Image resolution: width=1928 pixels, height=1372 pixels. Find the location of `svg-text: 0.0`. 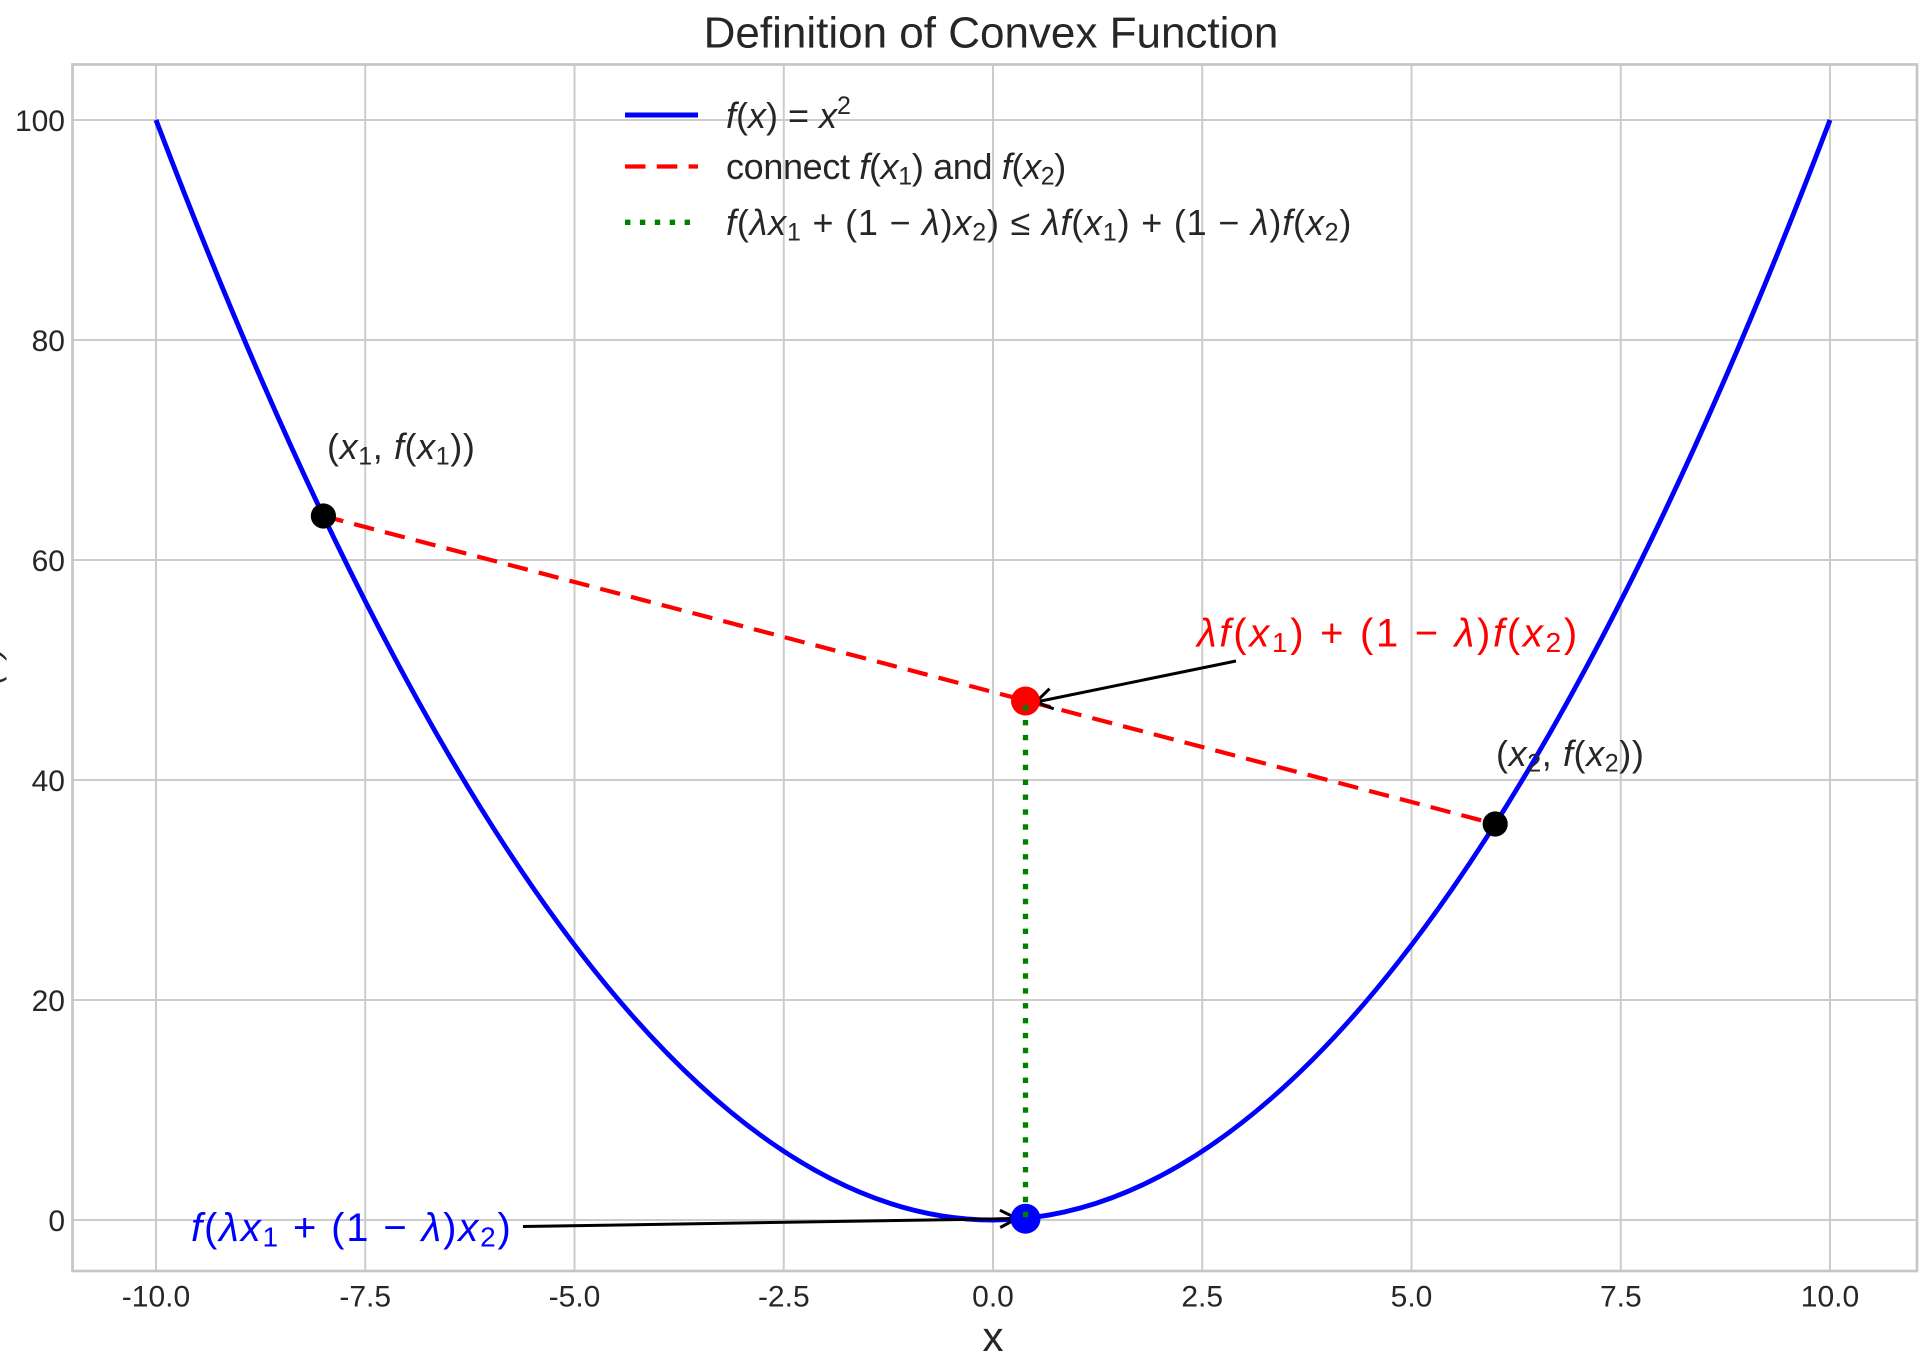

svg-text: 0.0 is located at coordinates (993, 1297).